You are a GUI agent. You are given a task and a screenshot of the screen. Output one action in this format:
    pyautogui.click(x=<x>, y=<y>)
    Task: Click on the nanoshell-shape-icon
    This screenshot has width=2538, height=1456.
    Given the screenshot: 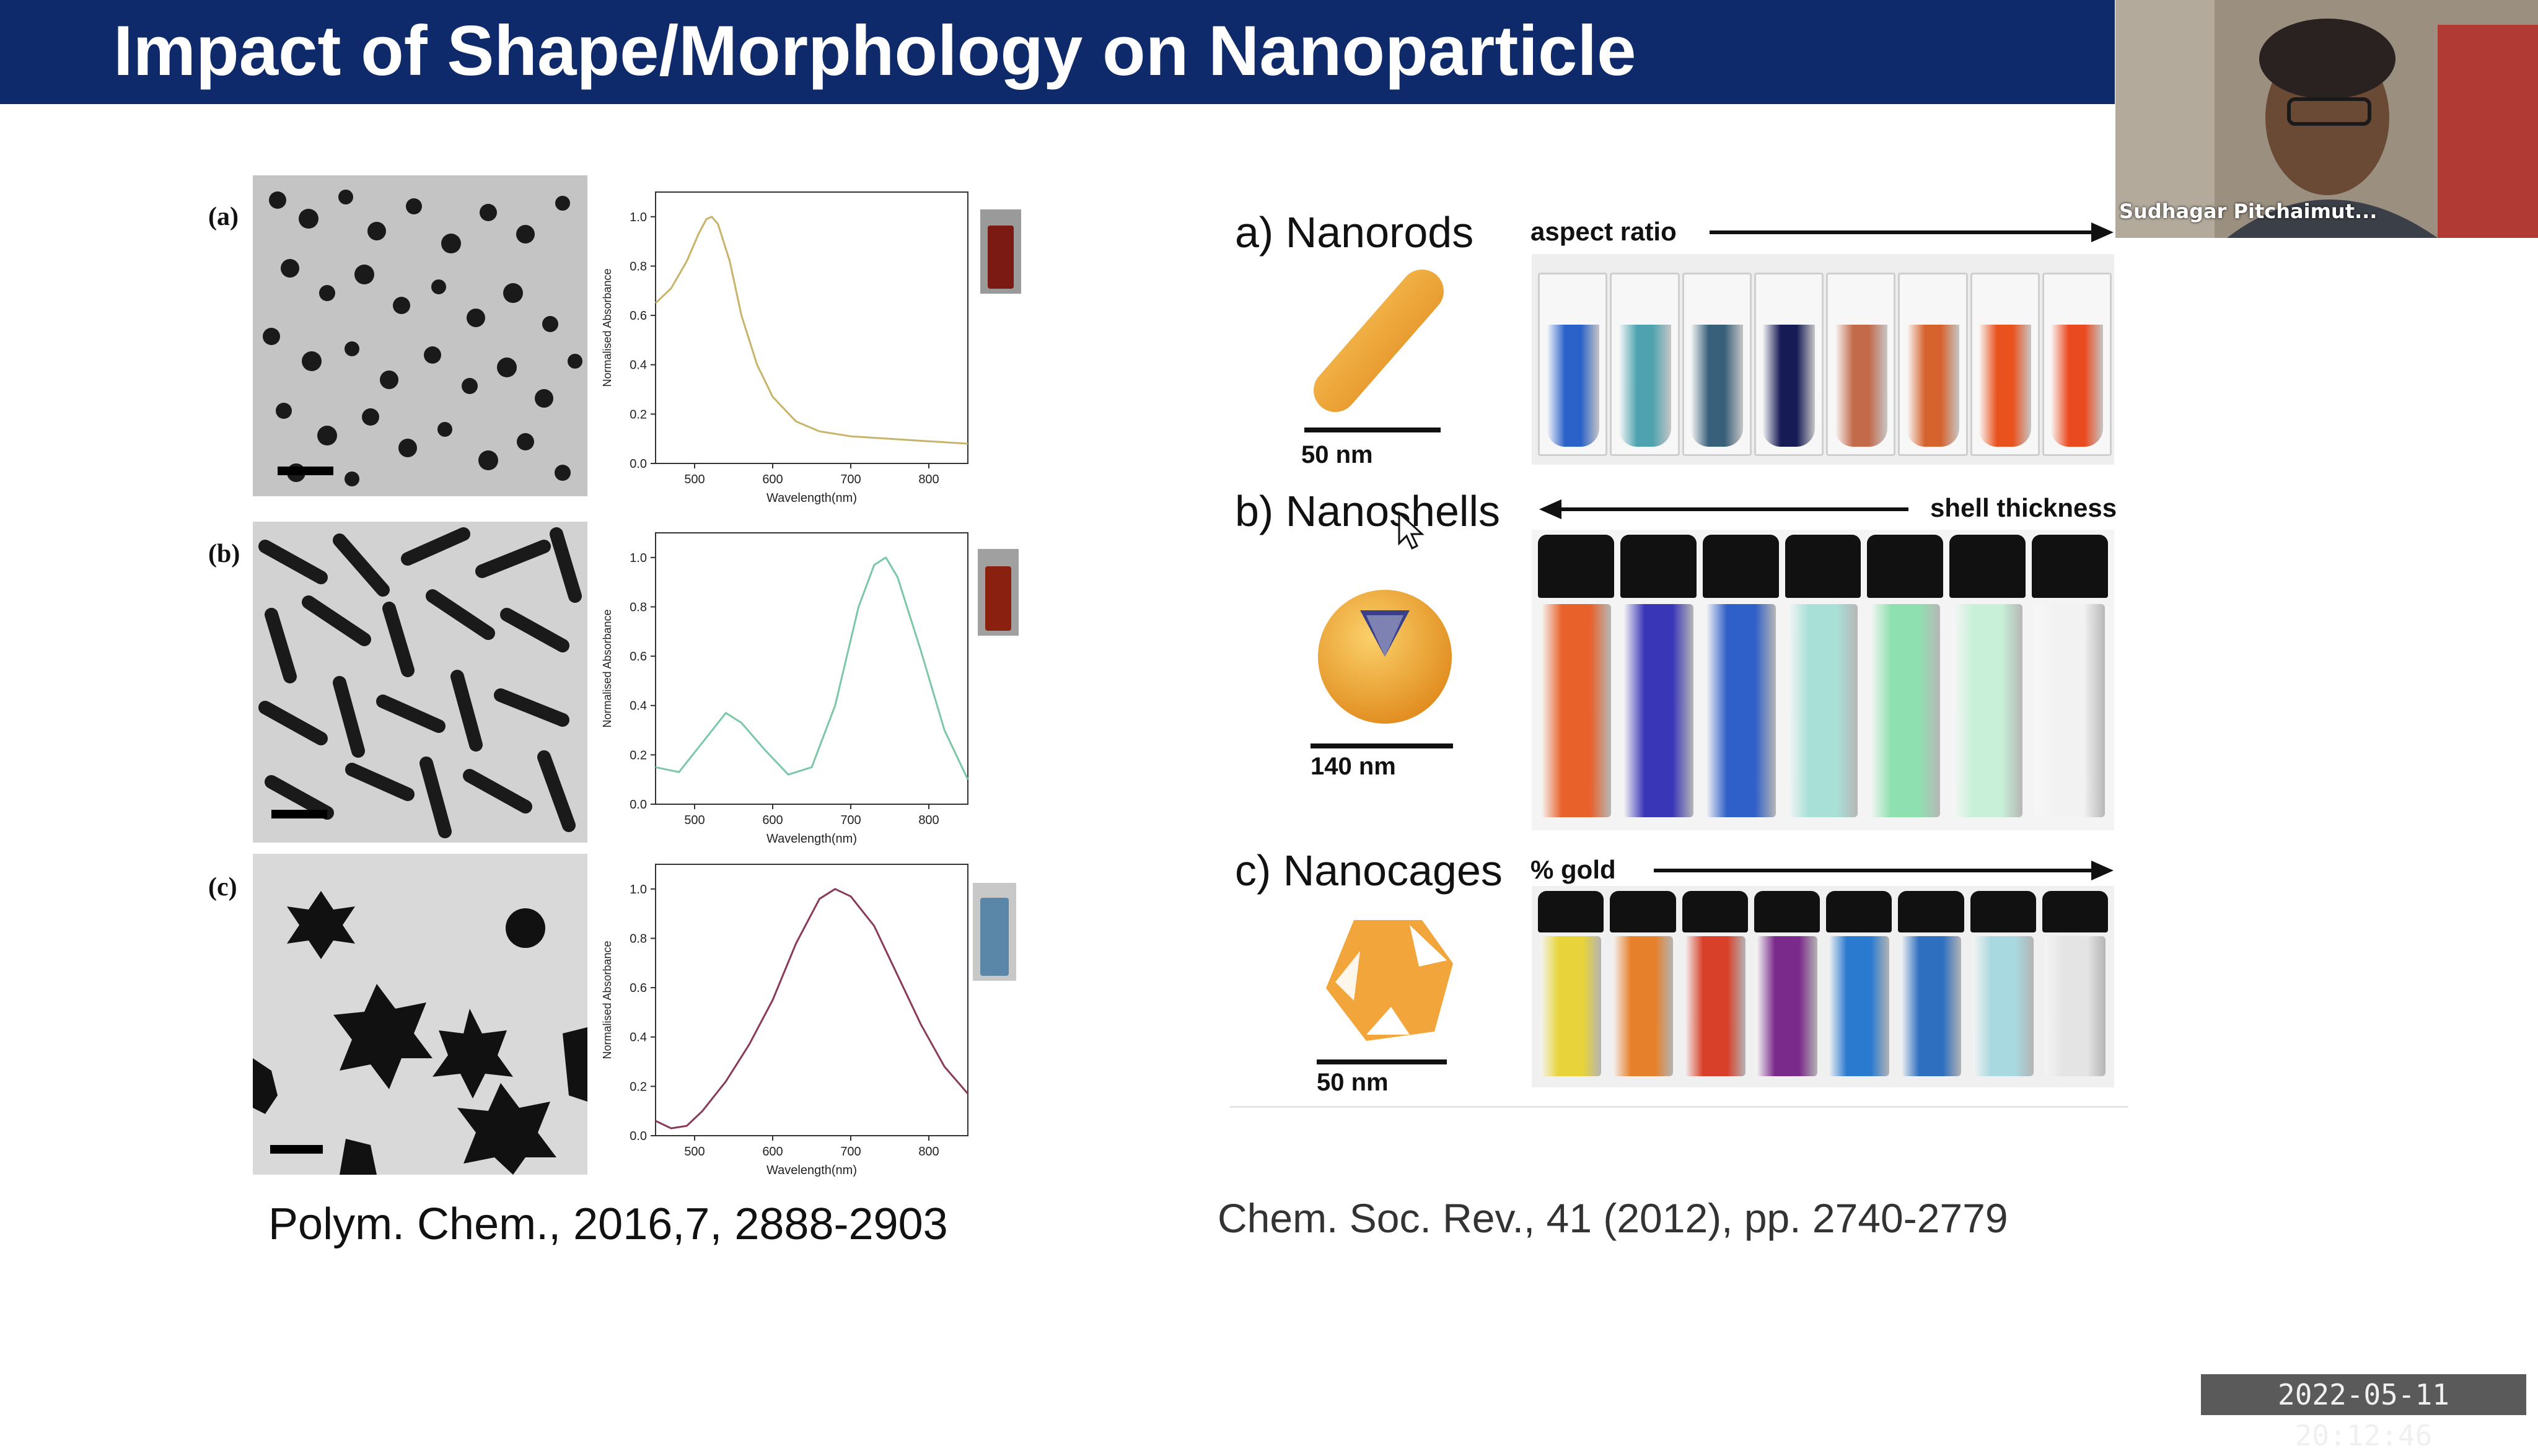 What is the action you would take?
    pyautogui.click(x=1385, y=657)
    